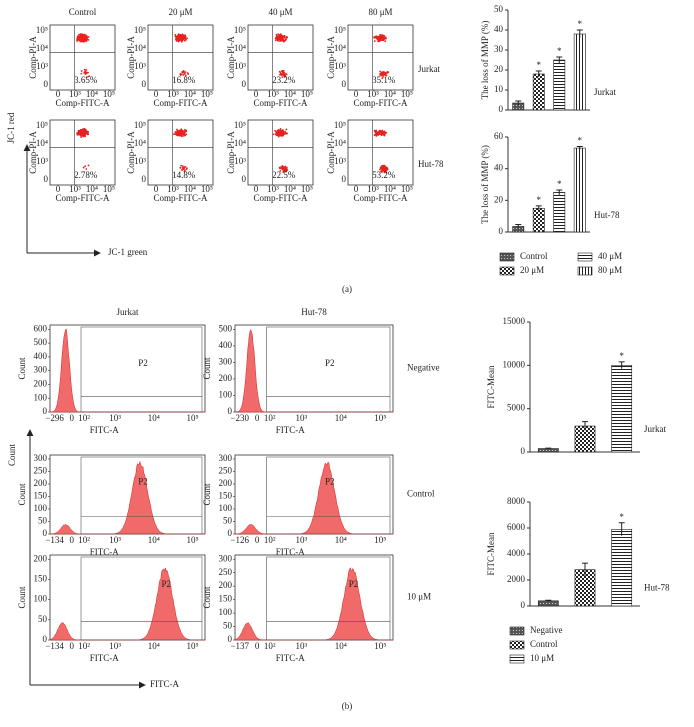 The width and height of the screenshot is (694, 727). I want to click on y-tick-label: 100, so click(41, 599).